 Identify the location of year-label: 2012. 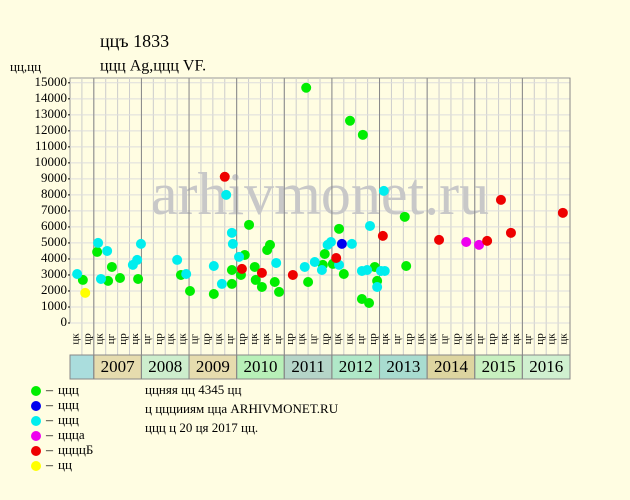
(356, 366).